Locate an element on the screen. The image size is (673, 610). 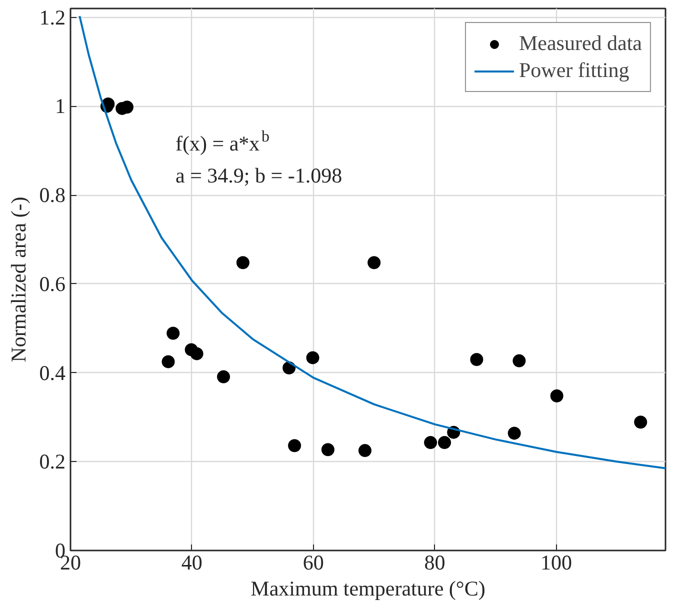
y-tick-label: 1 is located at coordinates (60, 106).